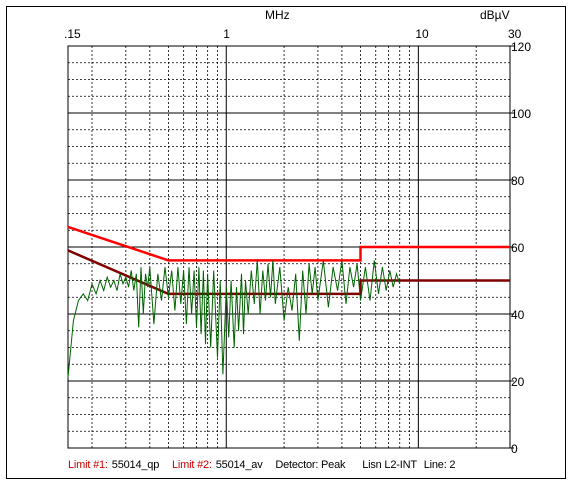  Describe the element at coordinates (310, 465) in the screenshot. I see `detector-label: Detector: Peak` at that location.